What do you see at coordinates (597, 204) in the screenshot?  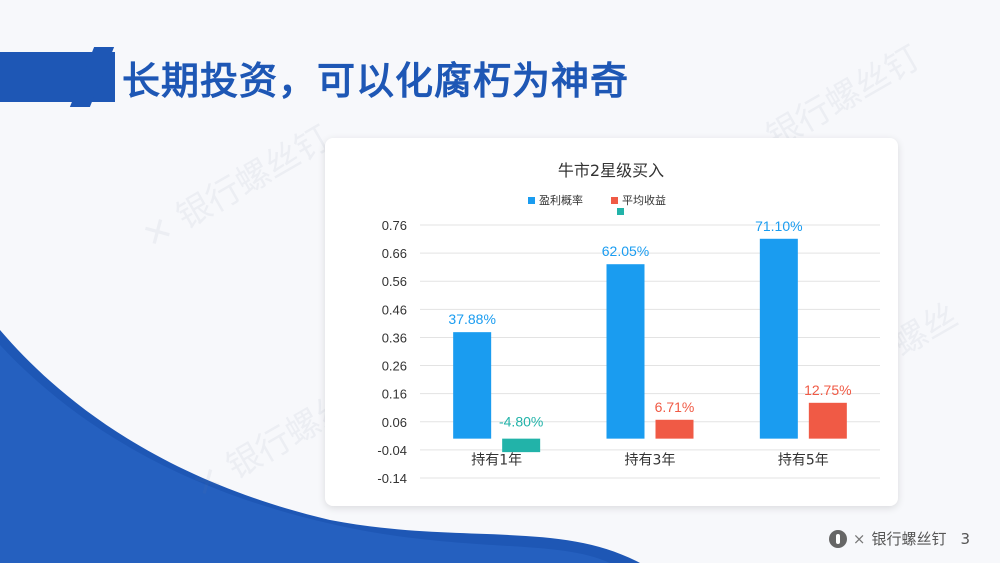 I see `chart-legend: 盈利概率 平均收益` at bounding box center [597, 204].